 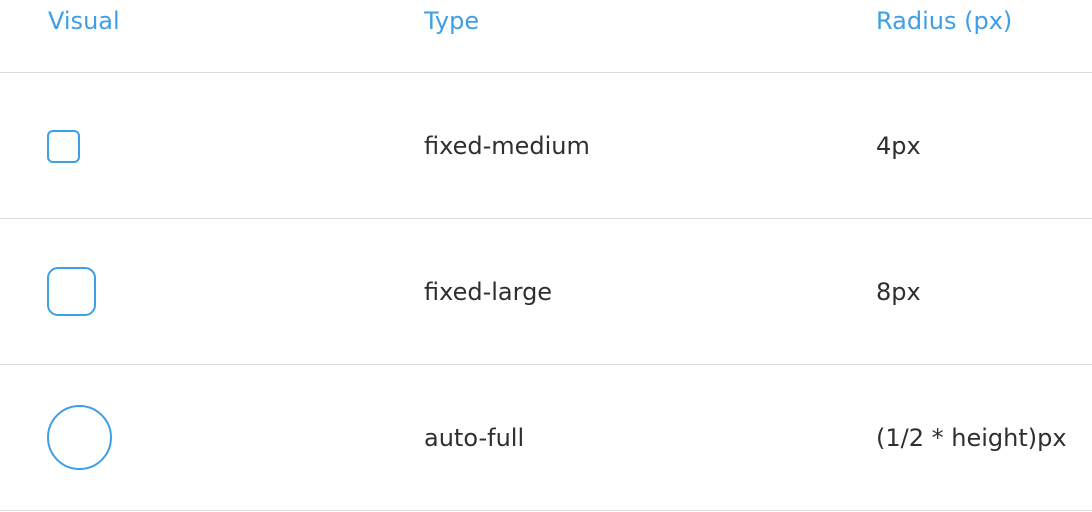 I want to click on header-radius: Radius (px), so click(x=944, y=21).